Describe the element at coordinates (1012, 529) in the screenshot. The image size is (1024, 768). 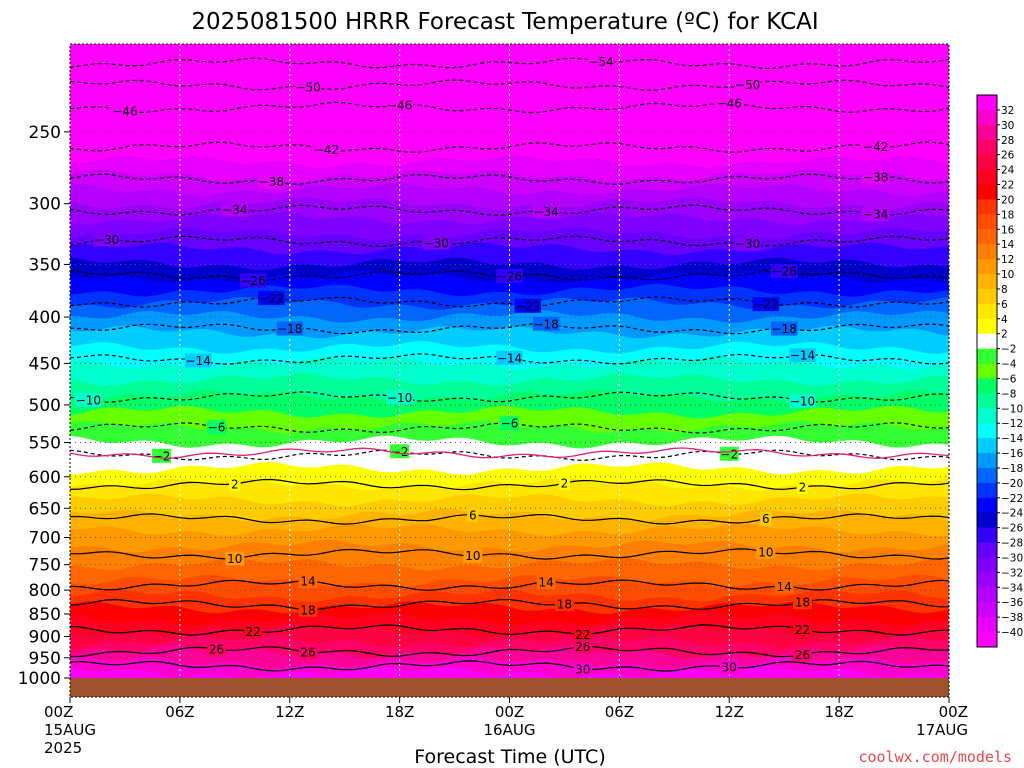
I see `colorbar-label: −26` at that location.